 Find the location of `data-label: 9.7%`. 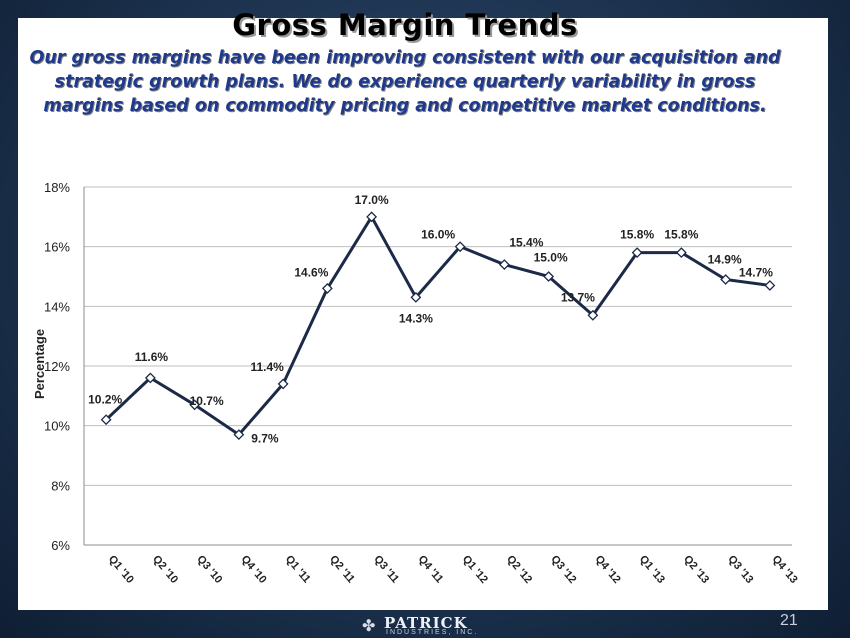

data-label: 9.7% is located at coordinates (265, 439).